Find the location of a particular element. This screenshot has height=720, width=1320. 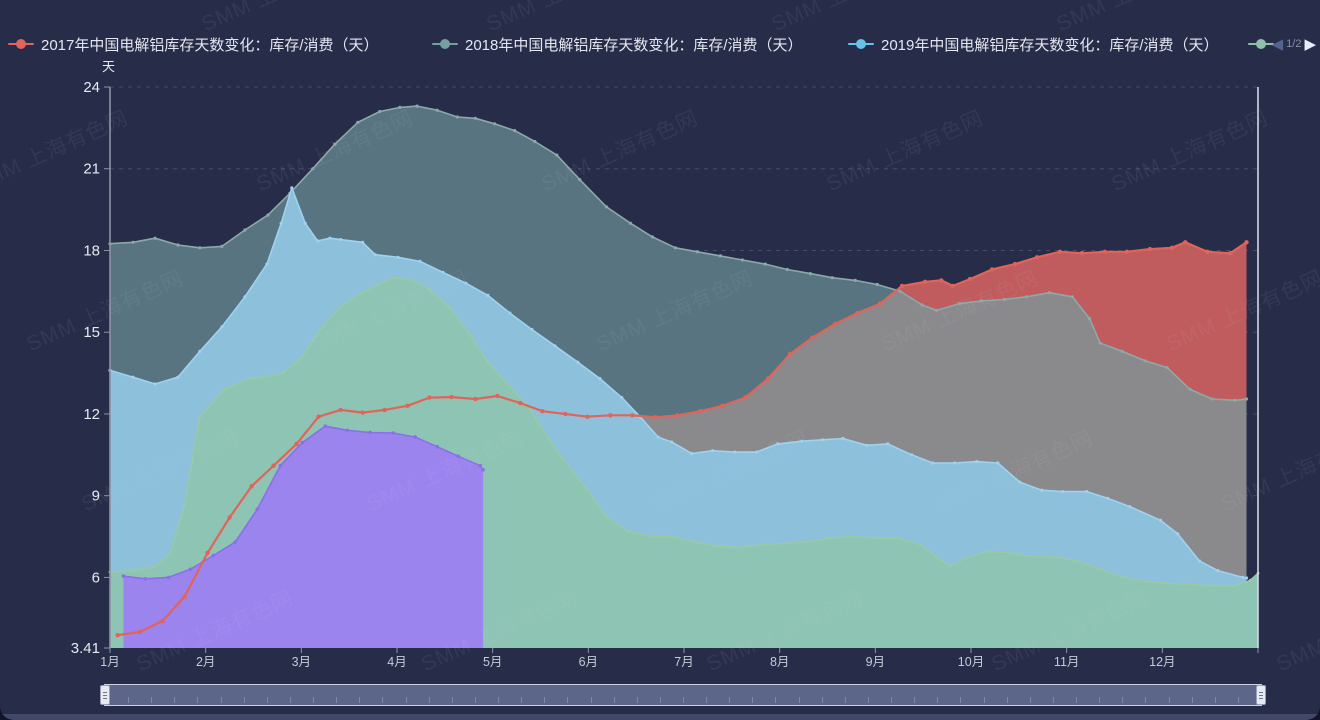

datazoom-left-handle is located at coordinates (105, 695).